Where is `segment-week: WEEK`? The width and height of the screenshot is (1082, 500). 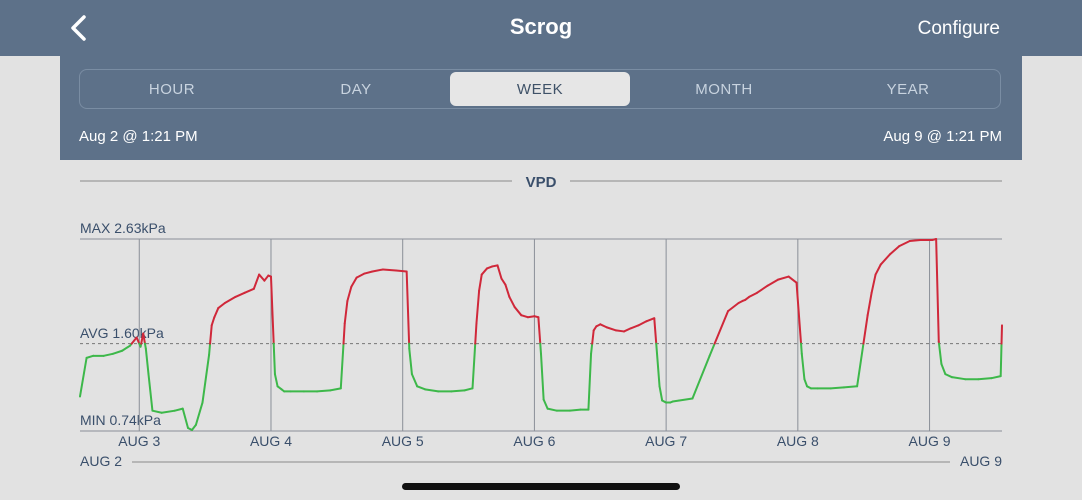
segment-week: WEEK is located at coordinates (540, 89).